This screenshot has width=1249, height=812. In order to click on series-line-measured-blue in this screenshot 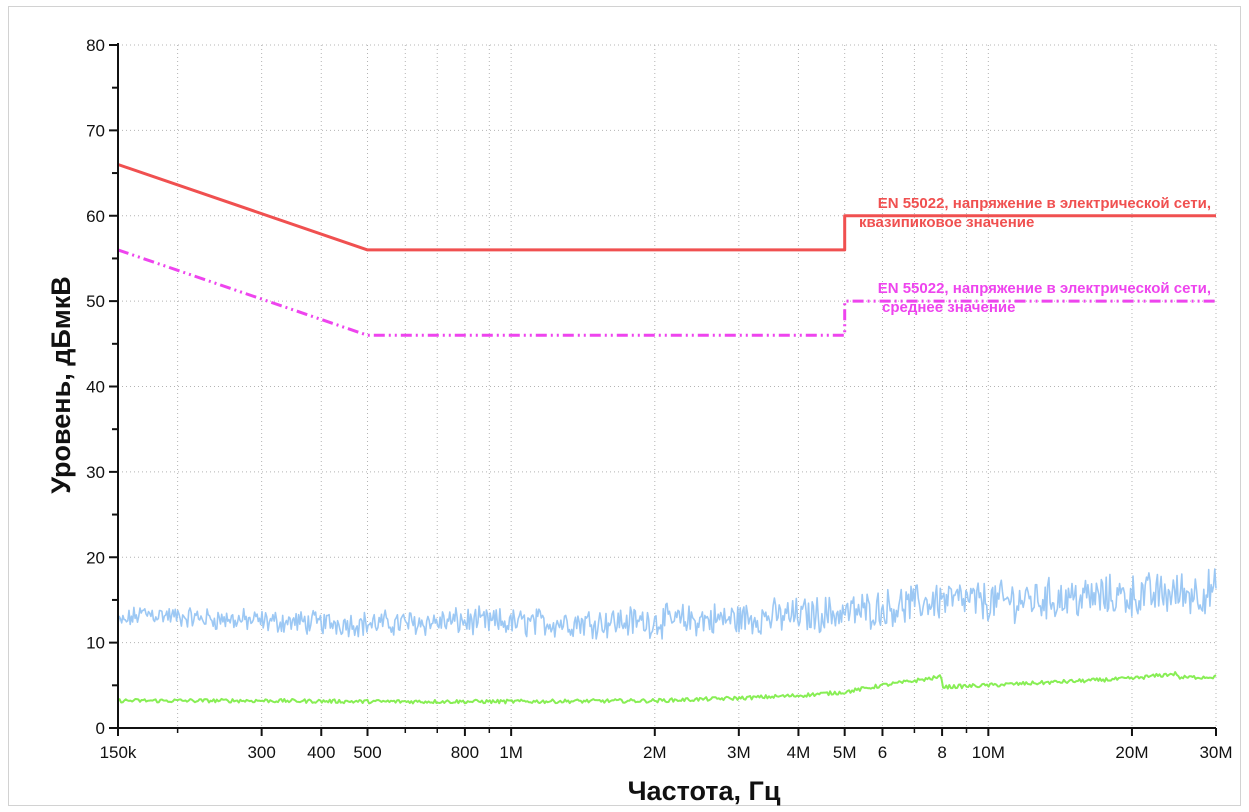, I will do `click(667, 604)`.